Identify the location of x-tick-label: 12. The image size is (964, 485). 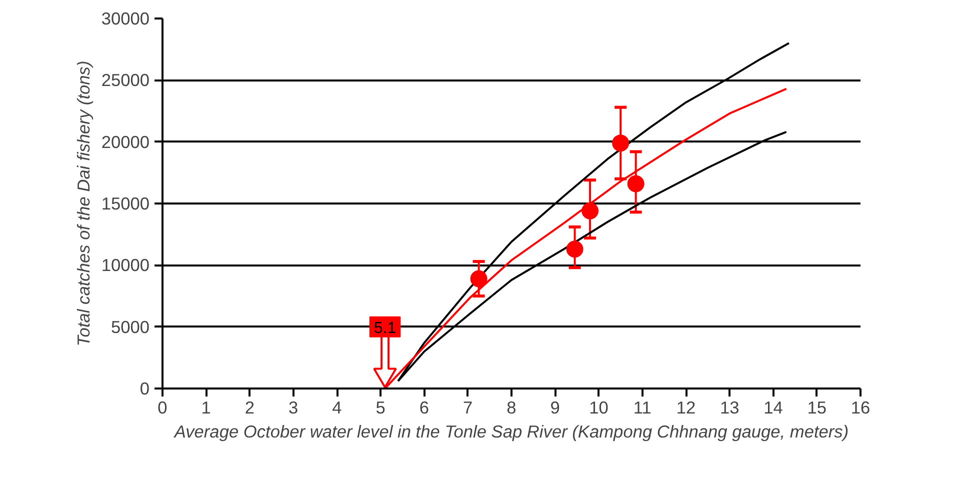
(686, 408).